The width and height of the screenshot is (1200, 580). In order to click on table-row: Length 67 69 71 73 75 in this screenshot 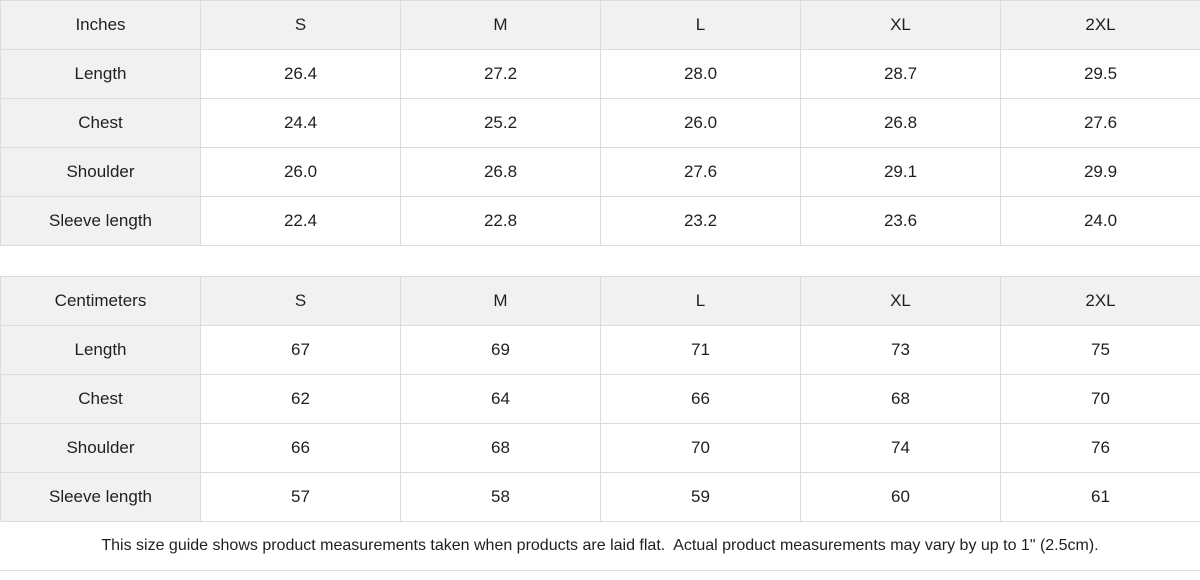, I will do `click(600, 350)`.